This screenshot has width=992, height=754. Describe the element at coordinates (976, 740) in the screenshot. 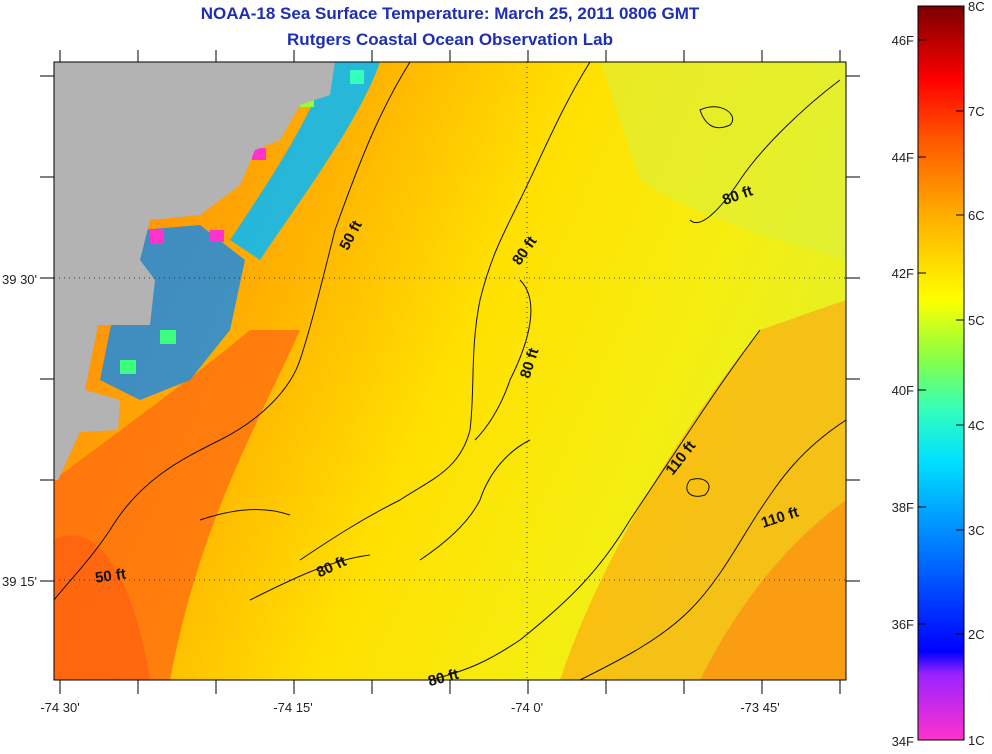

I see `colorbar-celsius-label: 1C` at that location.